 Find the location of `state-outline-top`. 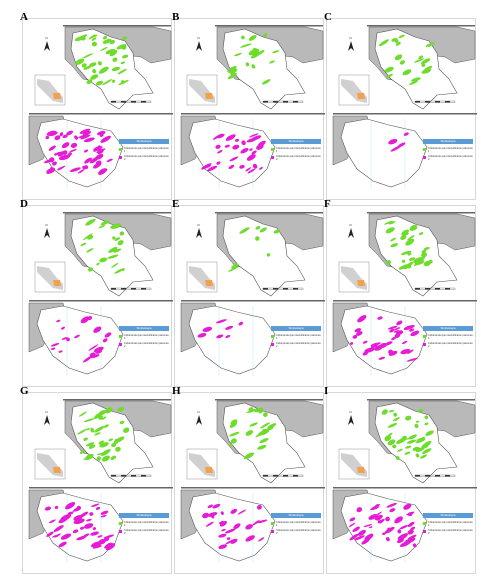

state-outline-top is located at coordinates (264, 443).